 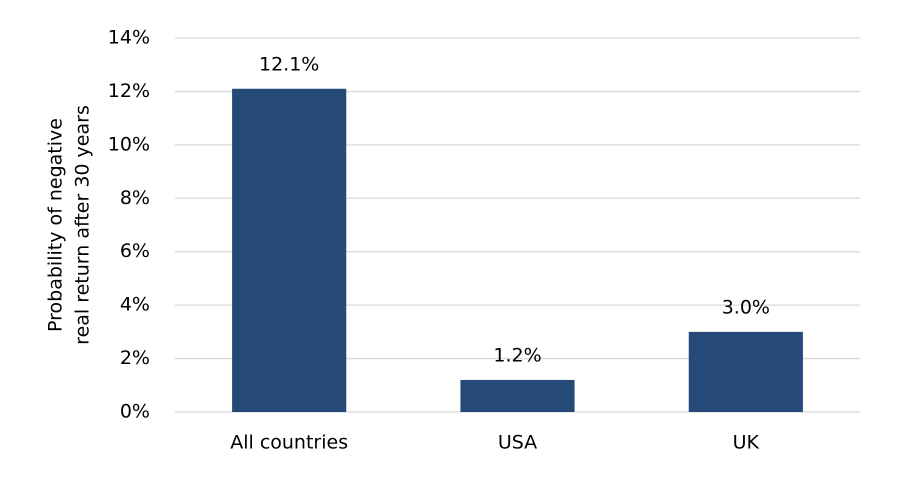 What do you see at coordinates (289, 64) in the screenshot?
I see `data-label: 12.1%` at bounding box center [289, 64].